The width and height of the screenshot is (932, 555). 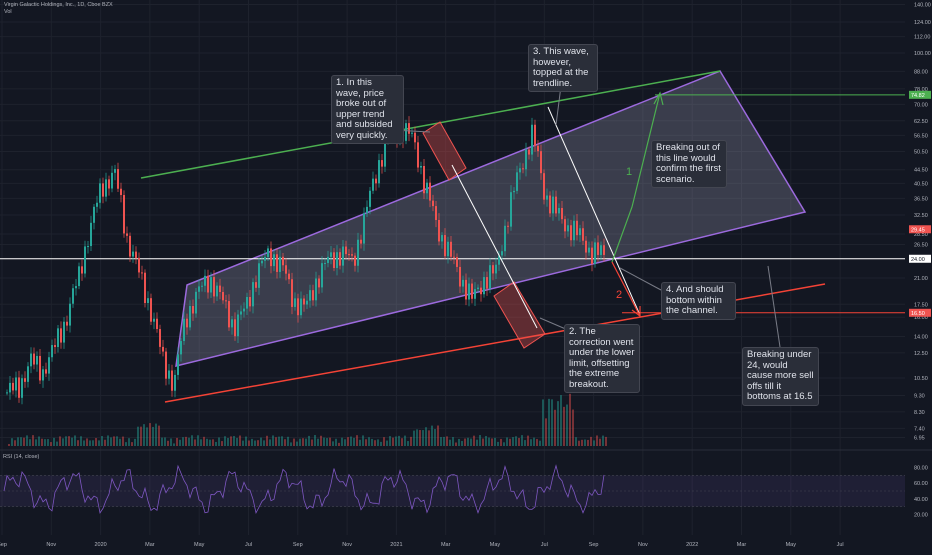 What do you see at coordinates (619, 295) in the screenshot?
I see `path-2-label: 2` at bounding box center [619, 295].